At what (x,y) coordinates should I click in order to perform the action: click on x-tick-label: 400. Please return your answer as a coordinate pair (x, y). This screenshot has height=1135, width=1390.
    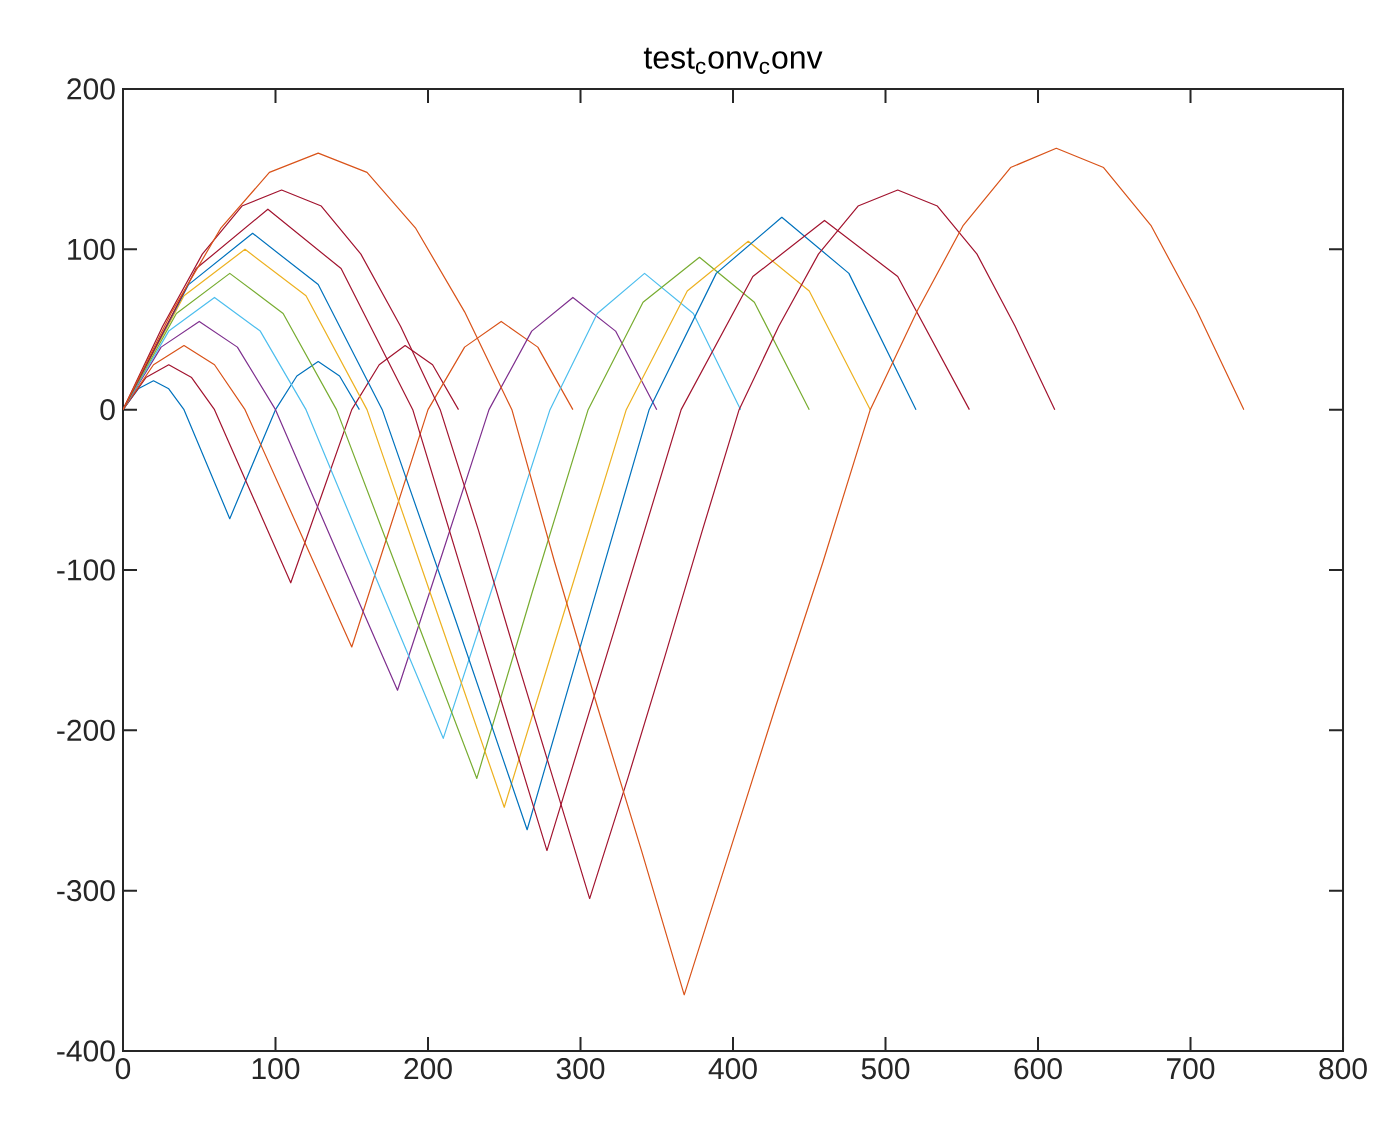
    Looking at the image, I should click on (732, 1069).